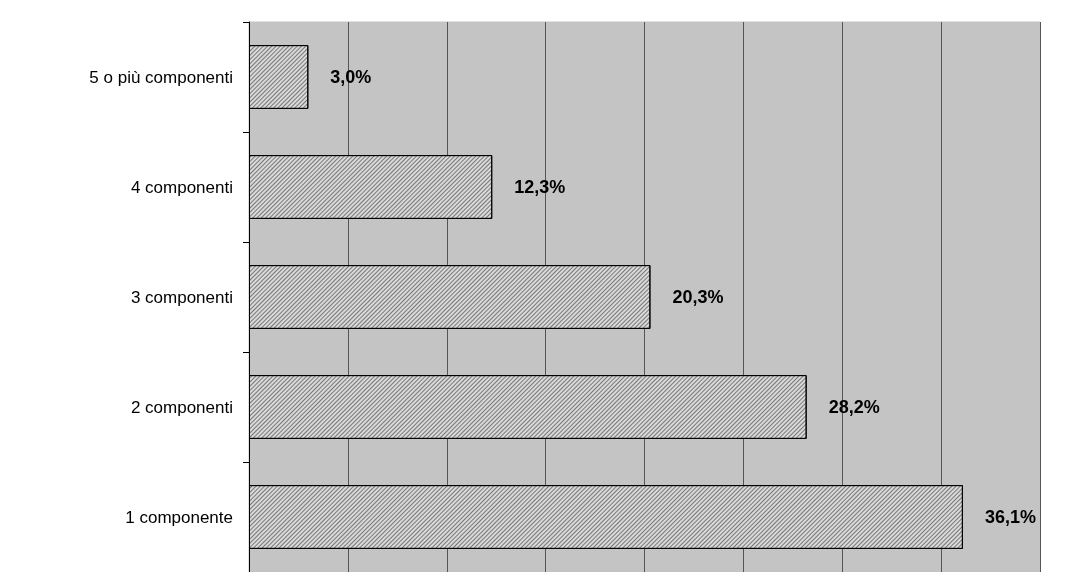 The image size is (1068, 580). I want to click on y-tick-label: 1 componente, so click(179, 517).